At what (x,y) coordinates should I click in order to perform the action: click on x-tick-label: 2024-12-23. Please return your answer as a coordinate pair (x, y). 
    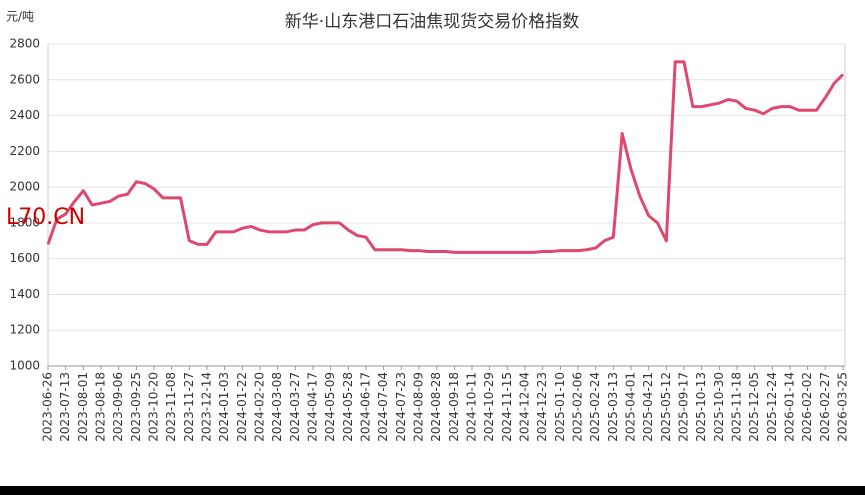
    Looking at the image, I should click on (542, 407).